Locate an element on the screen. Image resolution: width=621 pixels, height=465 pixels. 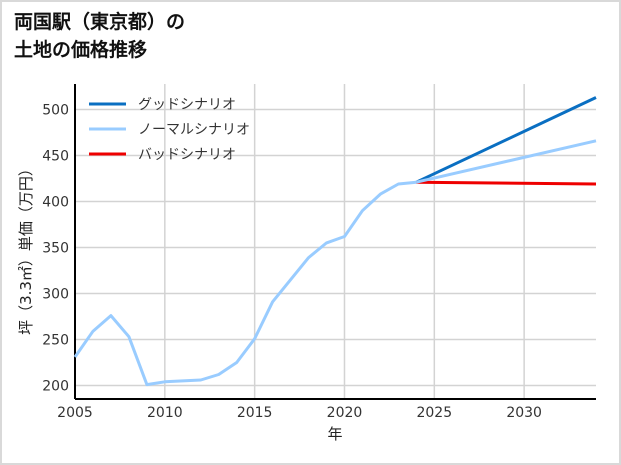
legend-label: バッドシナリオ is located at coordinates (187, 155).